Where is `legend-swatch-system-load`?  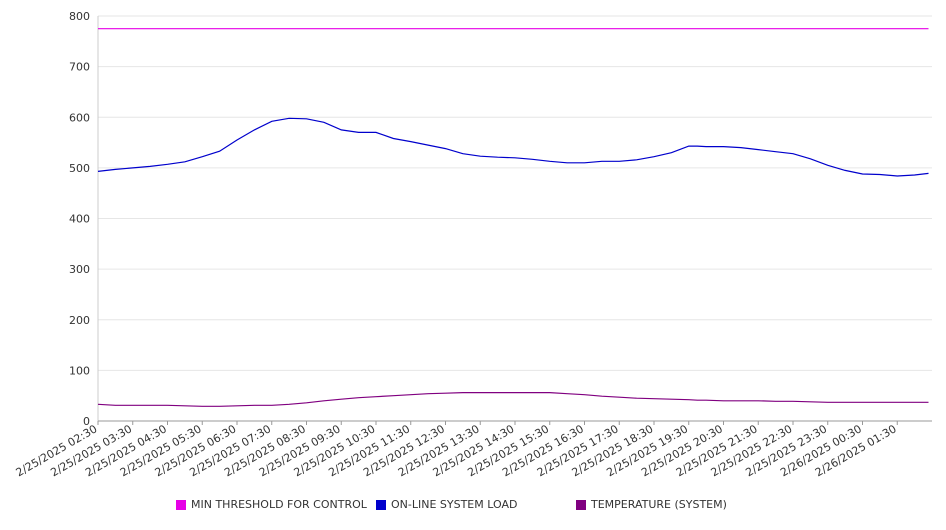
legend-swatch-system-load is located at coordinates (381, 504).